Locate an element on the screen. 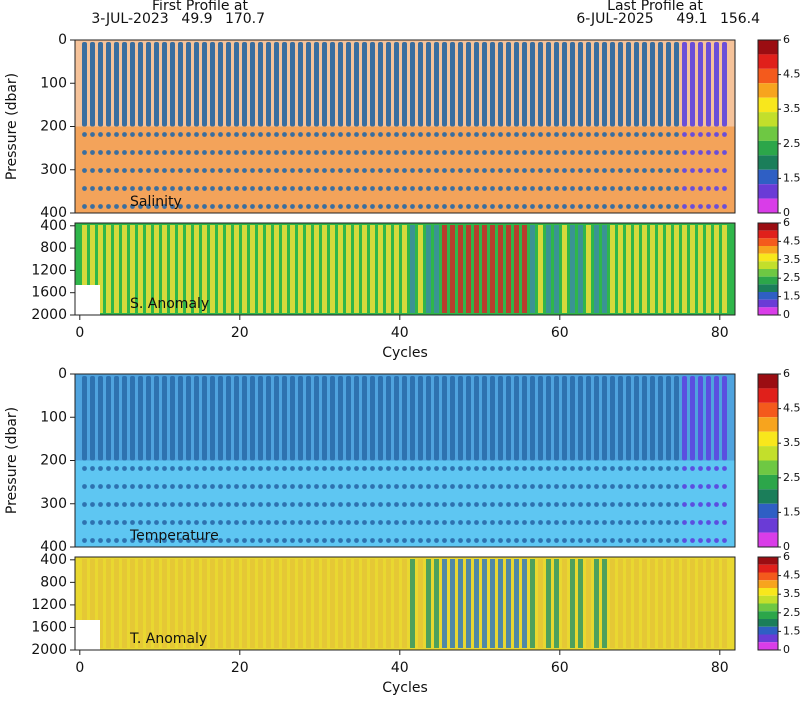  x-tick-label: 0 is located at coordinates (79, 333).